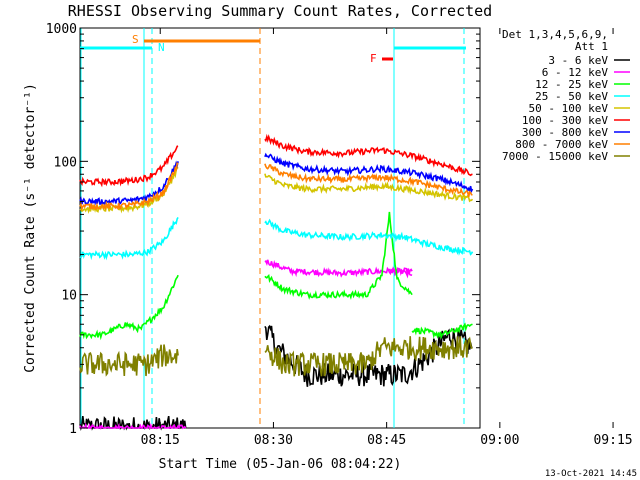  Describe the element at coordinates (569, 108) in the screenshot. I see `legend-label-5: 50 - 100 keV` at that location.